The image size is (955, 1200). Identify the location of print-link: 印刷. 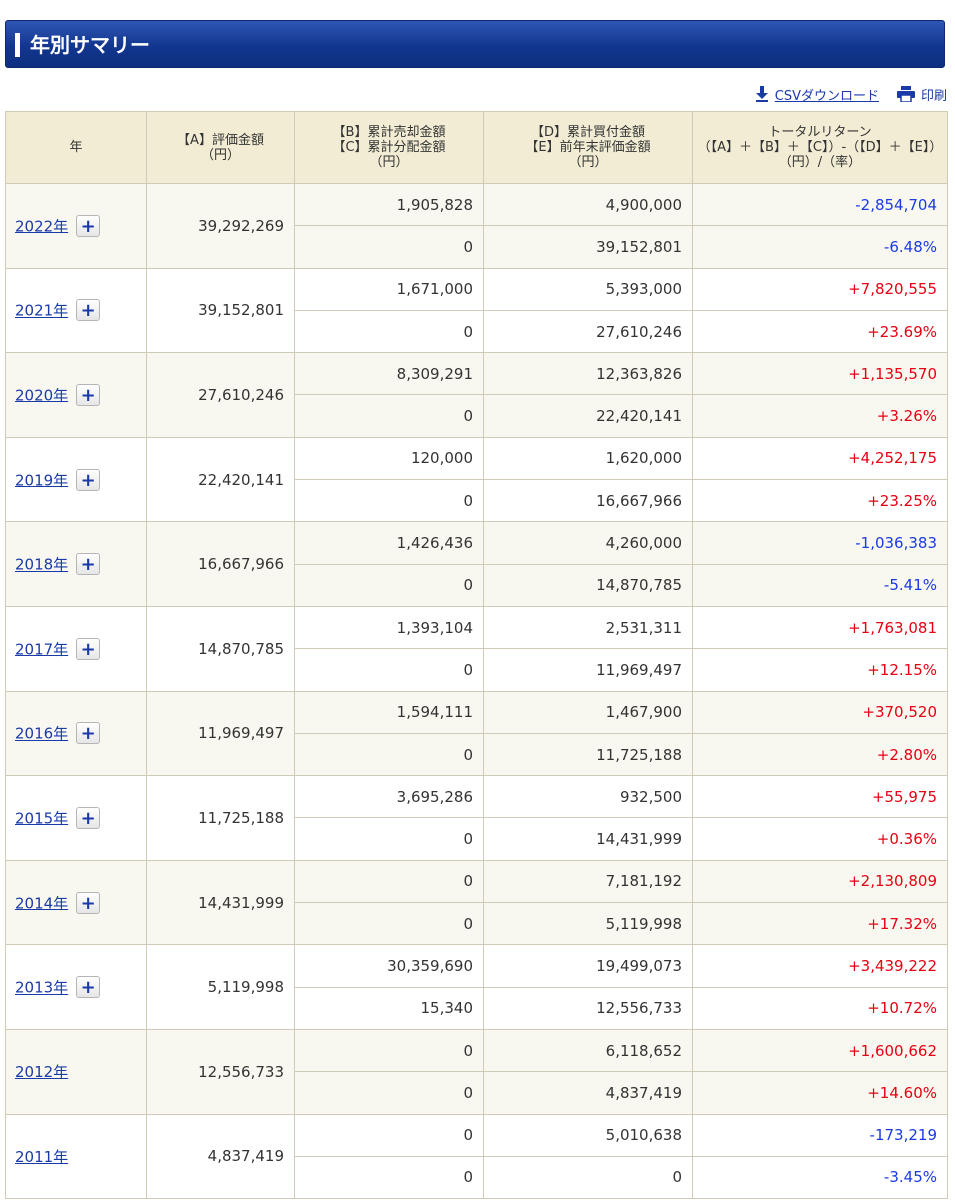
(921, 94).